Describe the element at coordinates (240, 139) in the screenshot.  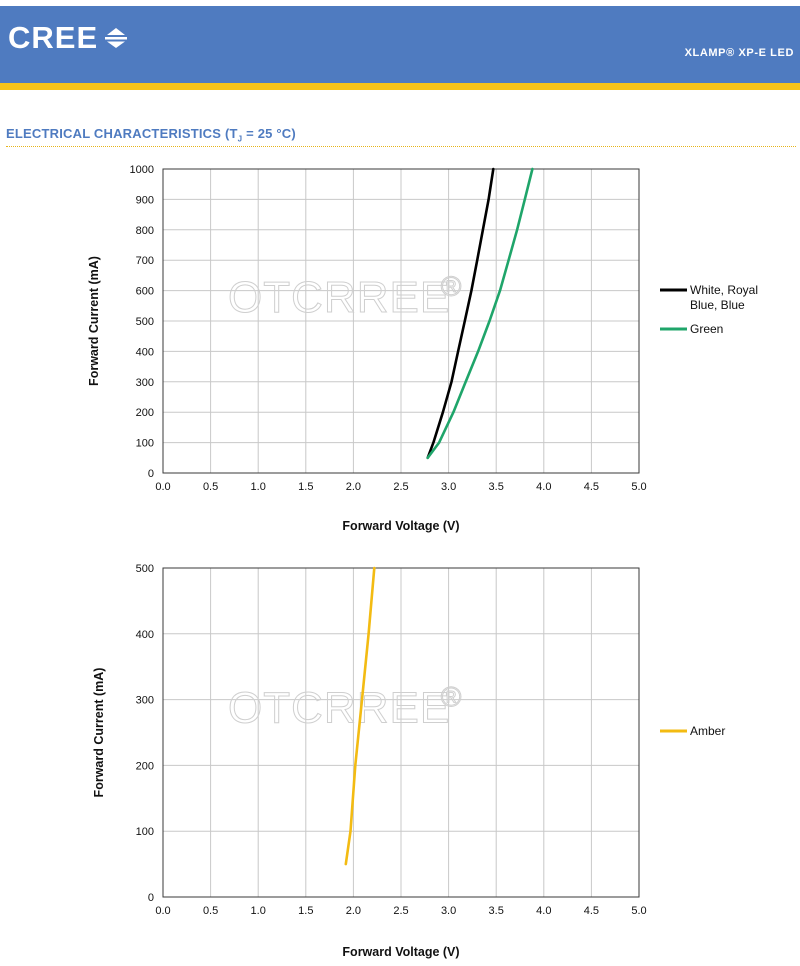
I see `section-title-subscript: J` at that location.